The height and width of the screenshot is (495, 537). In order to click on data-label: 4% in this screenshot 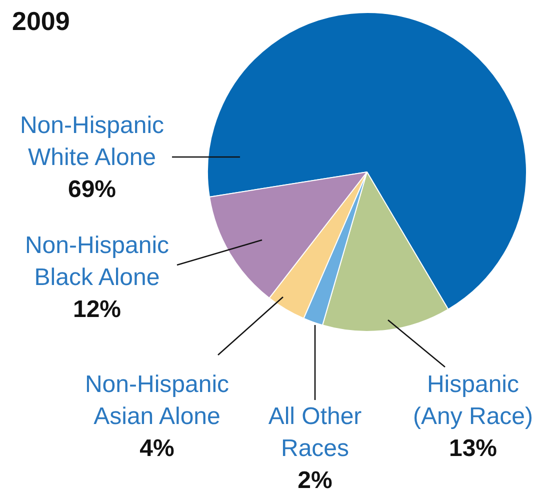, I will do `click(157, 449)`.